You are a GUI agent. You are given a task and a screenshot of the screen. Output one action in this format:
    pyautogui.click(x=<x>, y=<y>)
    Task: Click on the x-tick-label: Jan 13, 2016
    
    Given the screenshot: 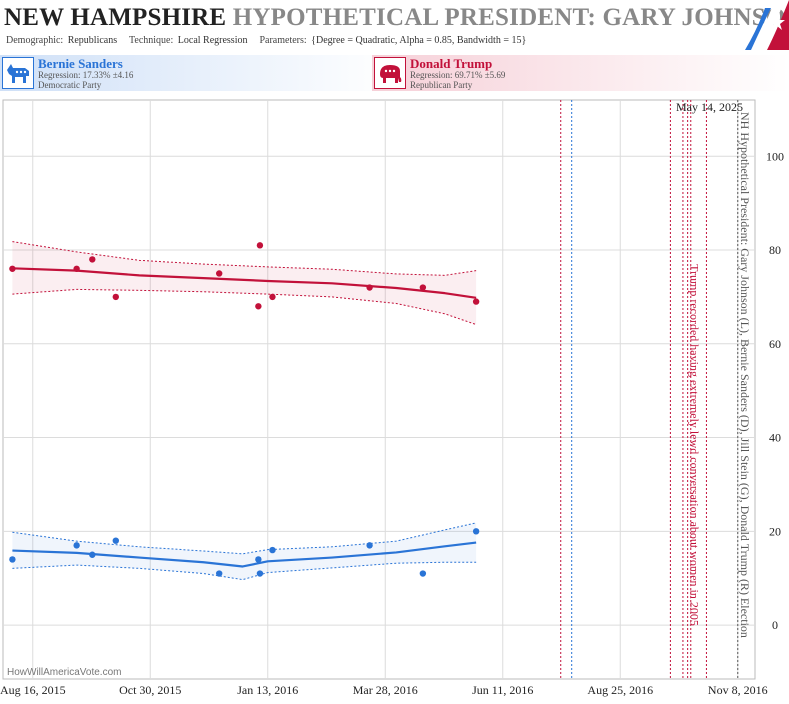 What is the action you would take?
    pyautogui.click(x=267, y=690)
    